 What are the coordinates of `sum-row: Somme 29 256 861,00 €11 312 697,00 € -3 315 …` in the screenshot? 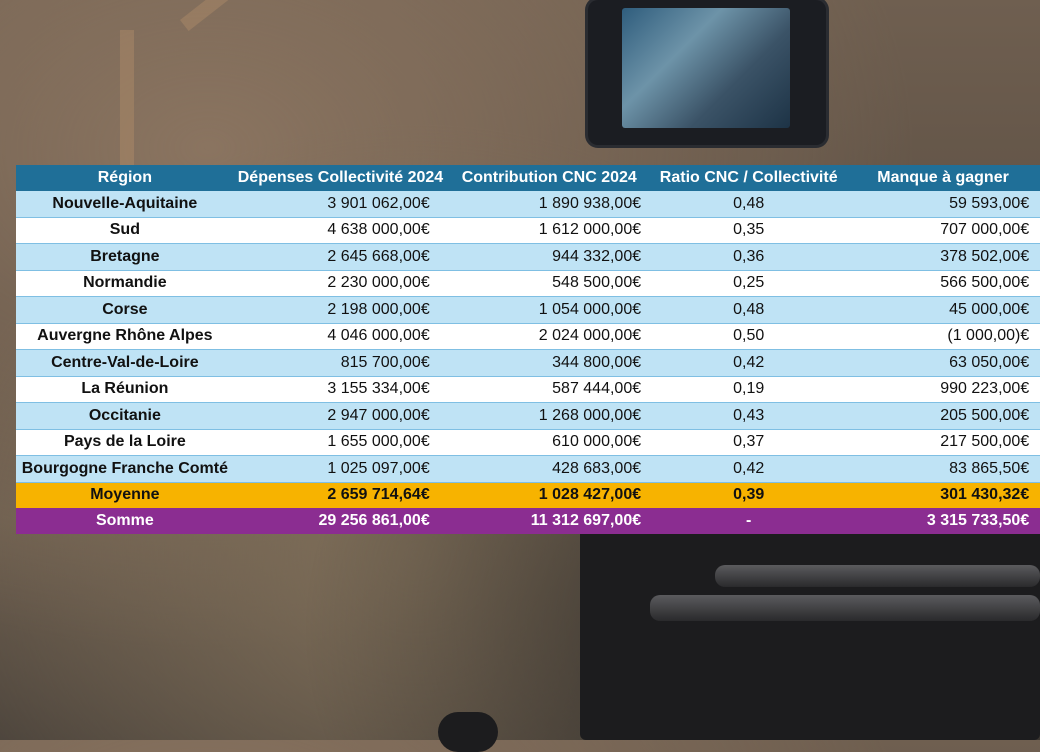 It's located at (528, 521).